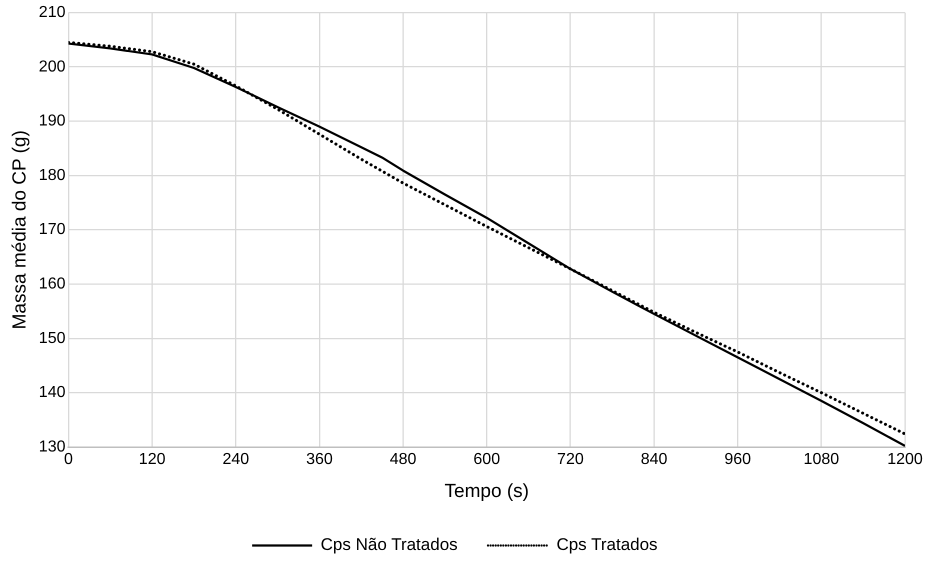 The image size is (930, 574). I want to click on x-tick-label: 0, so click(69, 459).